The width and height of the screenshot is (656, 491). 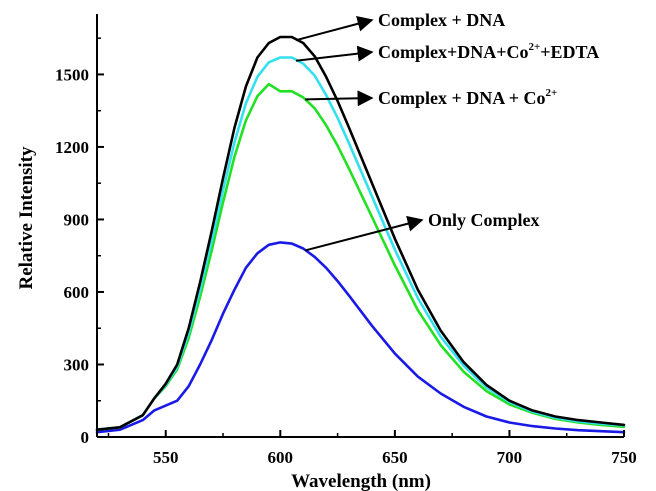 I want to click on y-tick-label: 1500, so click(x=72, y=74).